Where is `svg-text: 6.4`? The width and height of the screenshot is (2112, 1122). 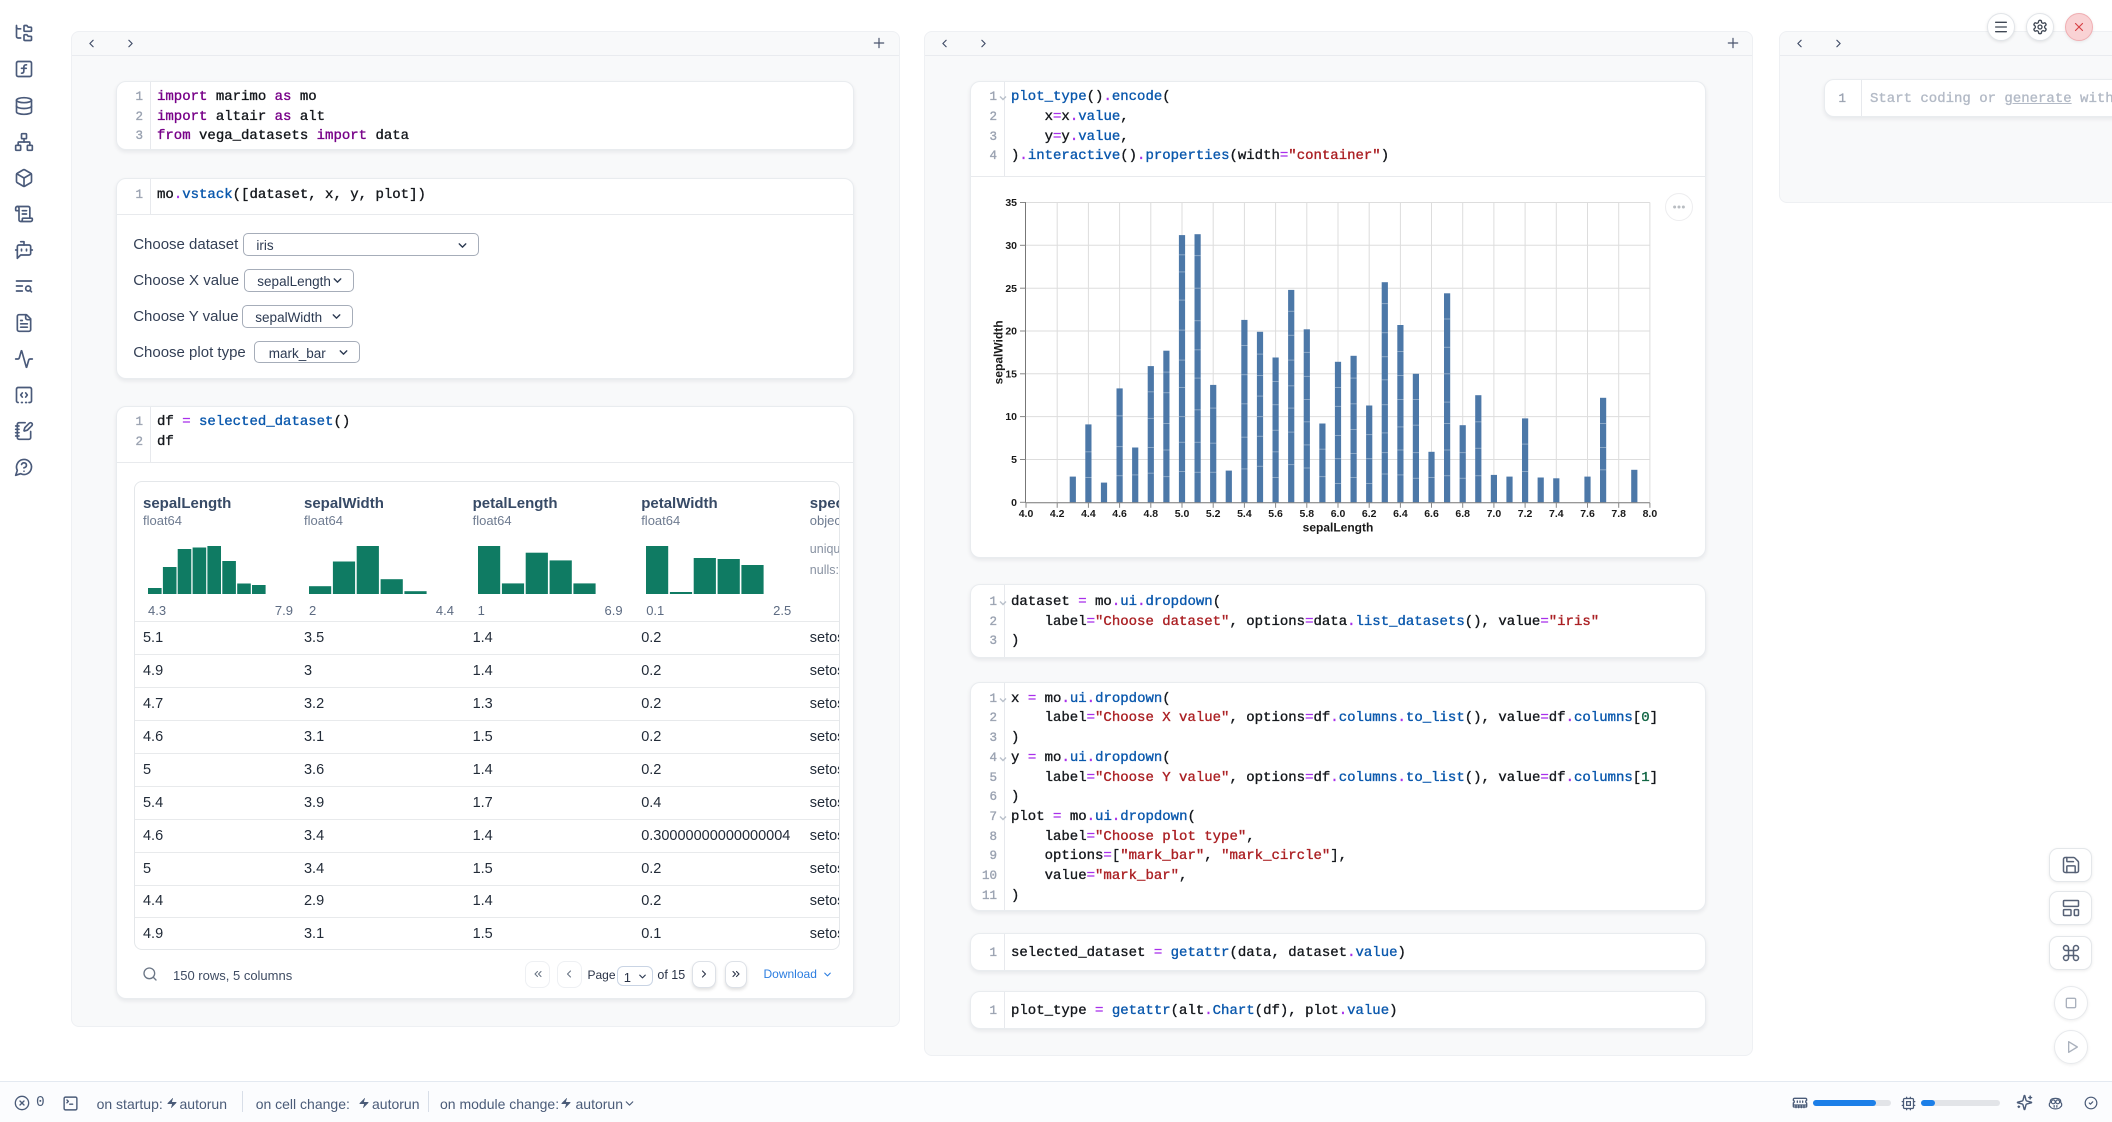 svg-text: 6.4 is located at coordinates (1400, 514).